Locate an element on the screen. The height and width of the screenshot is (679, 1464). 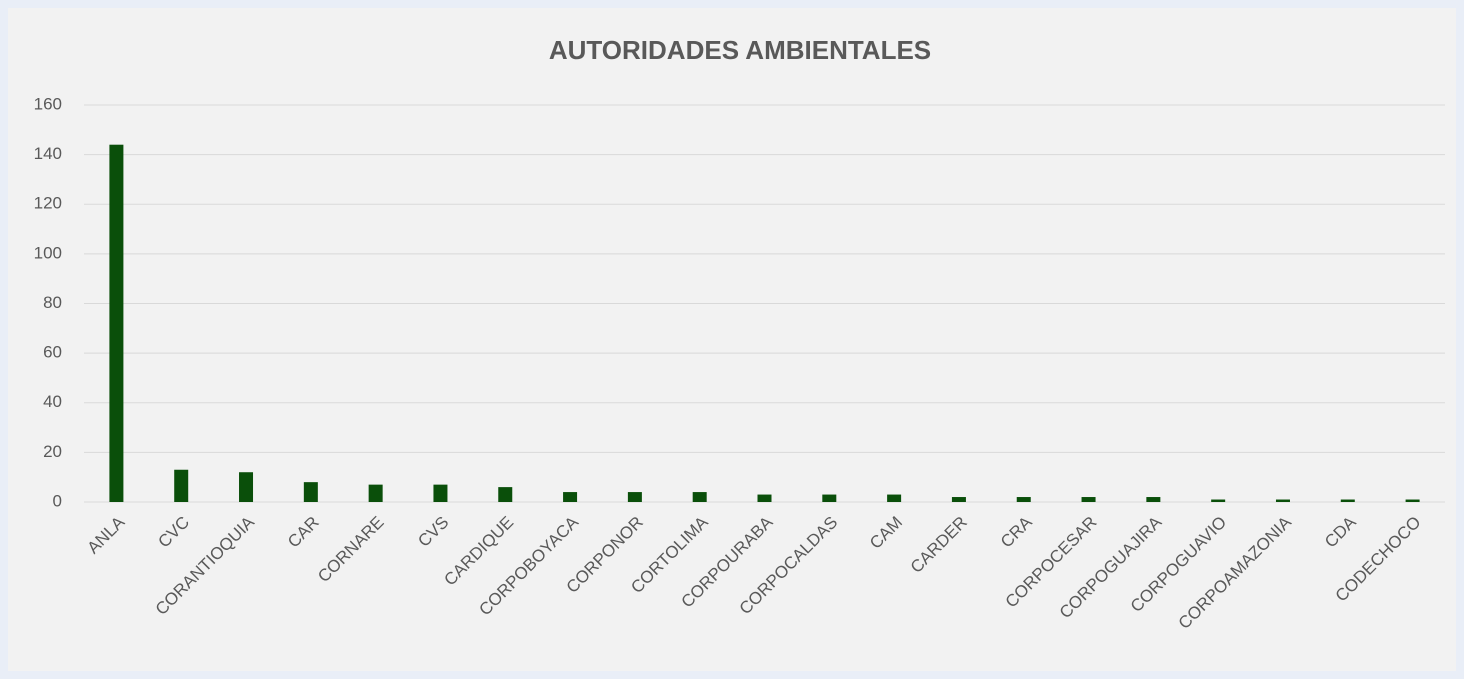
y-tick-label: 40 is located at coordinates (52, 401).